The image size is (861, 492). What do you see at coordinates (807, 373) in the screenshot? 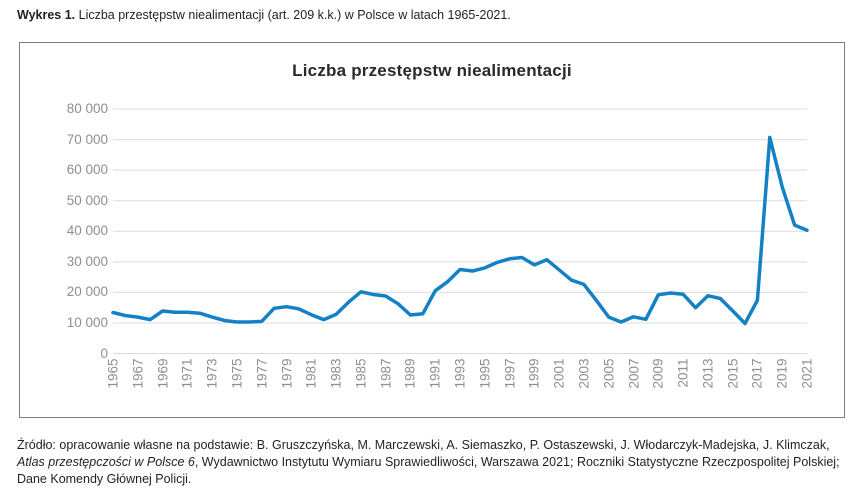
I see `x-tick-label: 2021` at bounding box center [807, 373].